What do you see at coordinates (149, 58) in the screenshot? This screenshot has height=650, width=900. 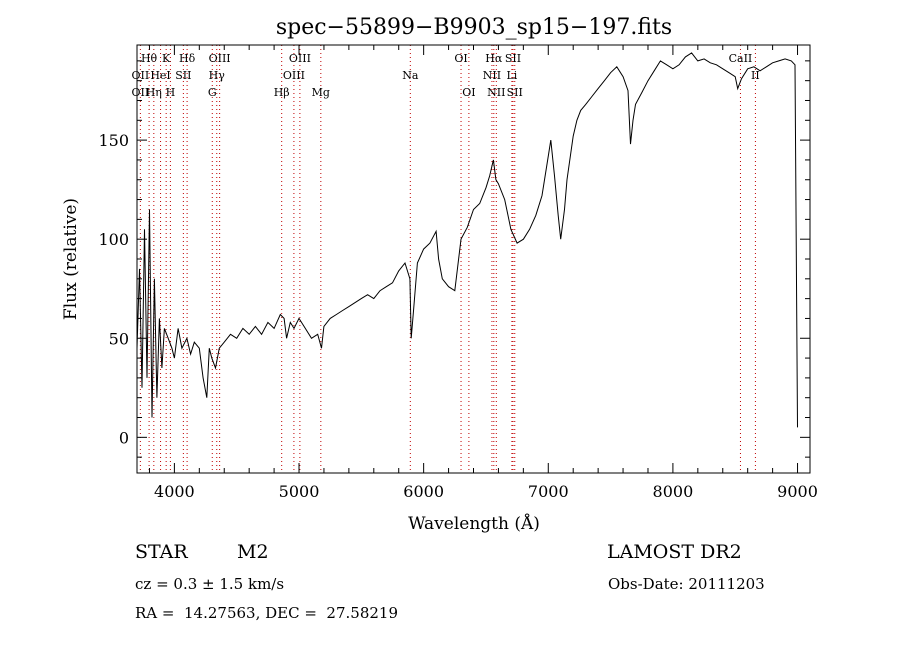 I see `emission-line-label: Hθ` at bounding box center [149, 58].